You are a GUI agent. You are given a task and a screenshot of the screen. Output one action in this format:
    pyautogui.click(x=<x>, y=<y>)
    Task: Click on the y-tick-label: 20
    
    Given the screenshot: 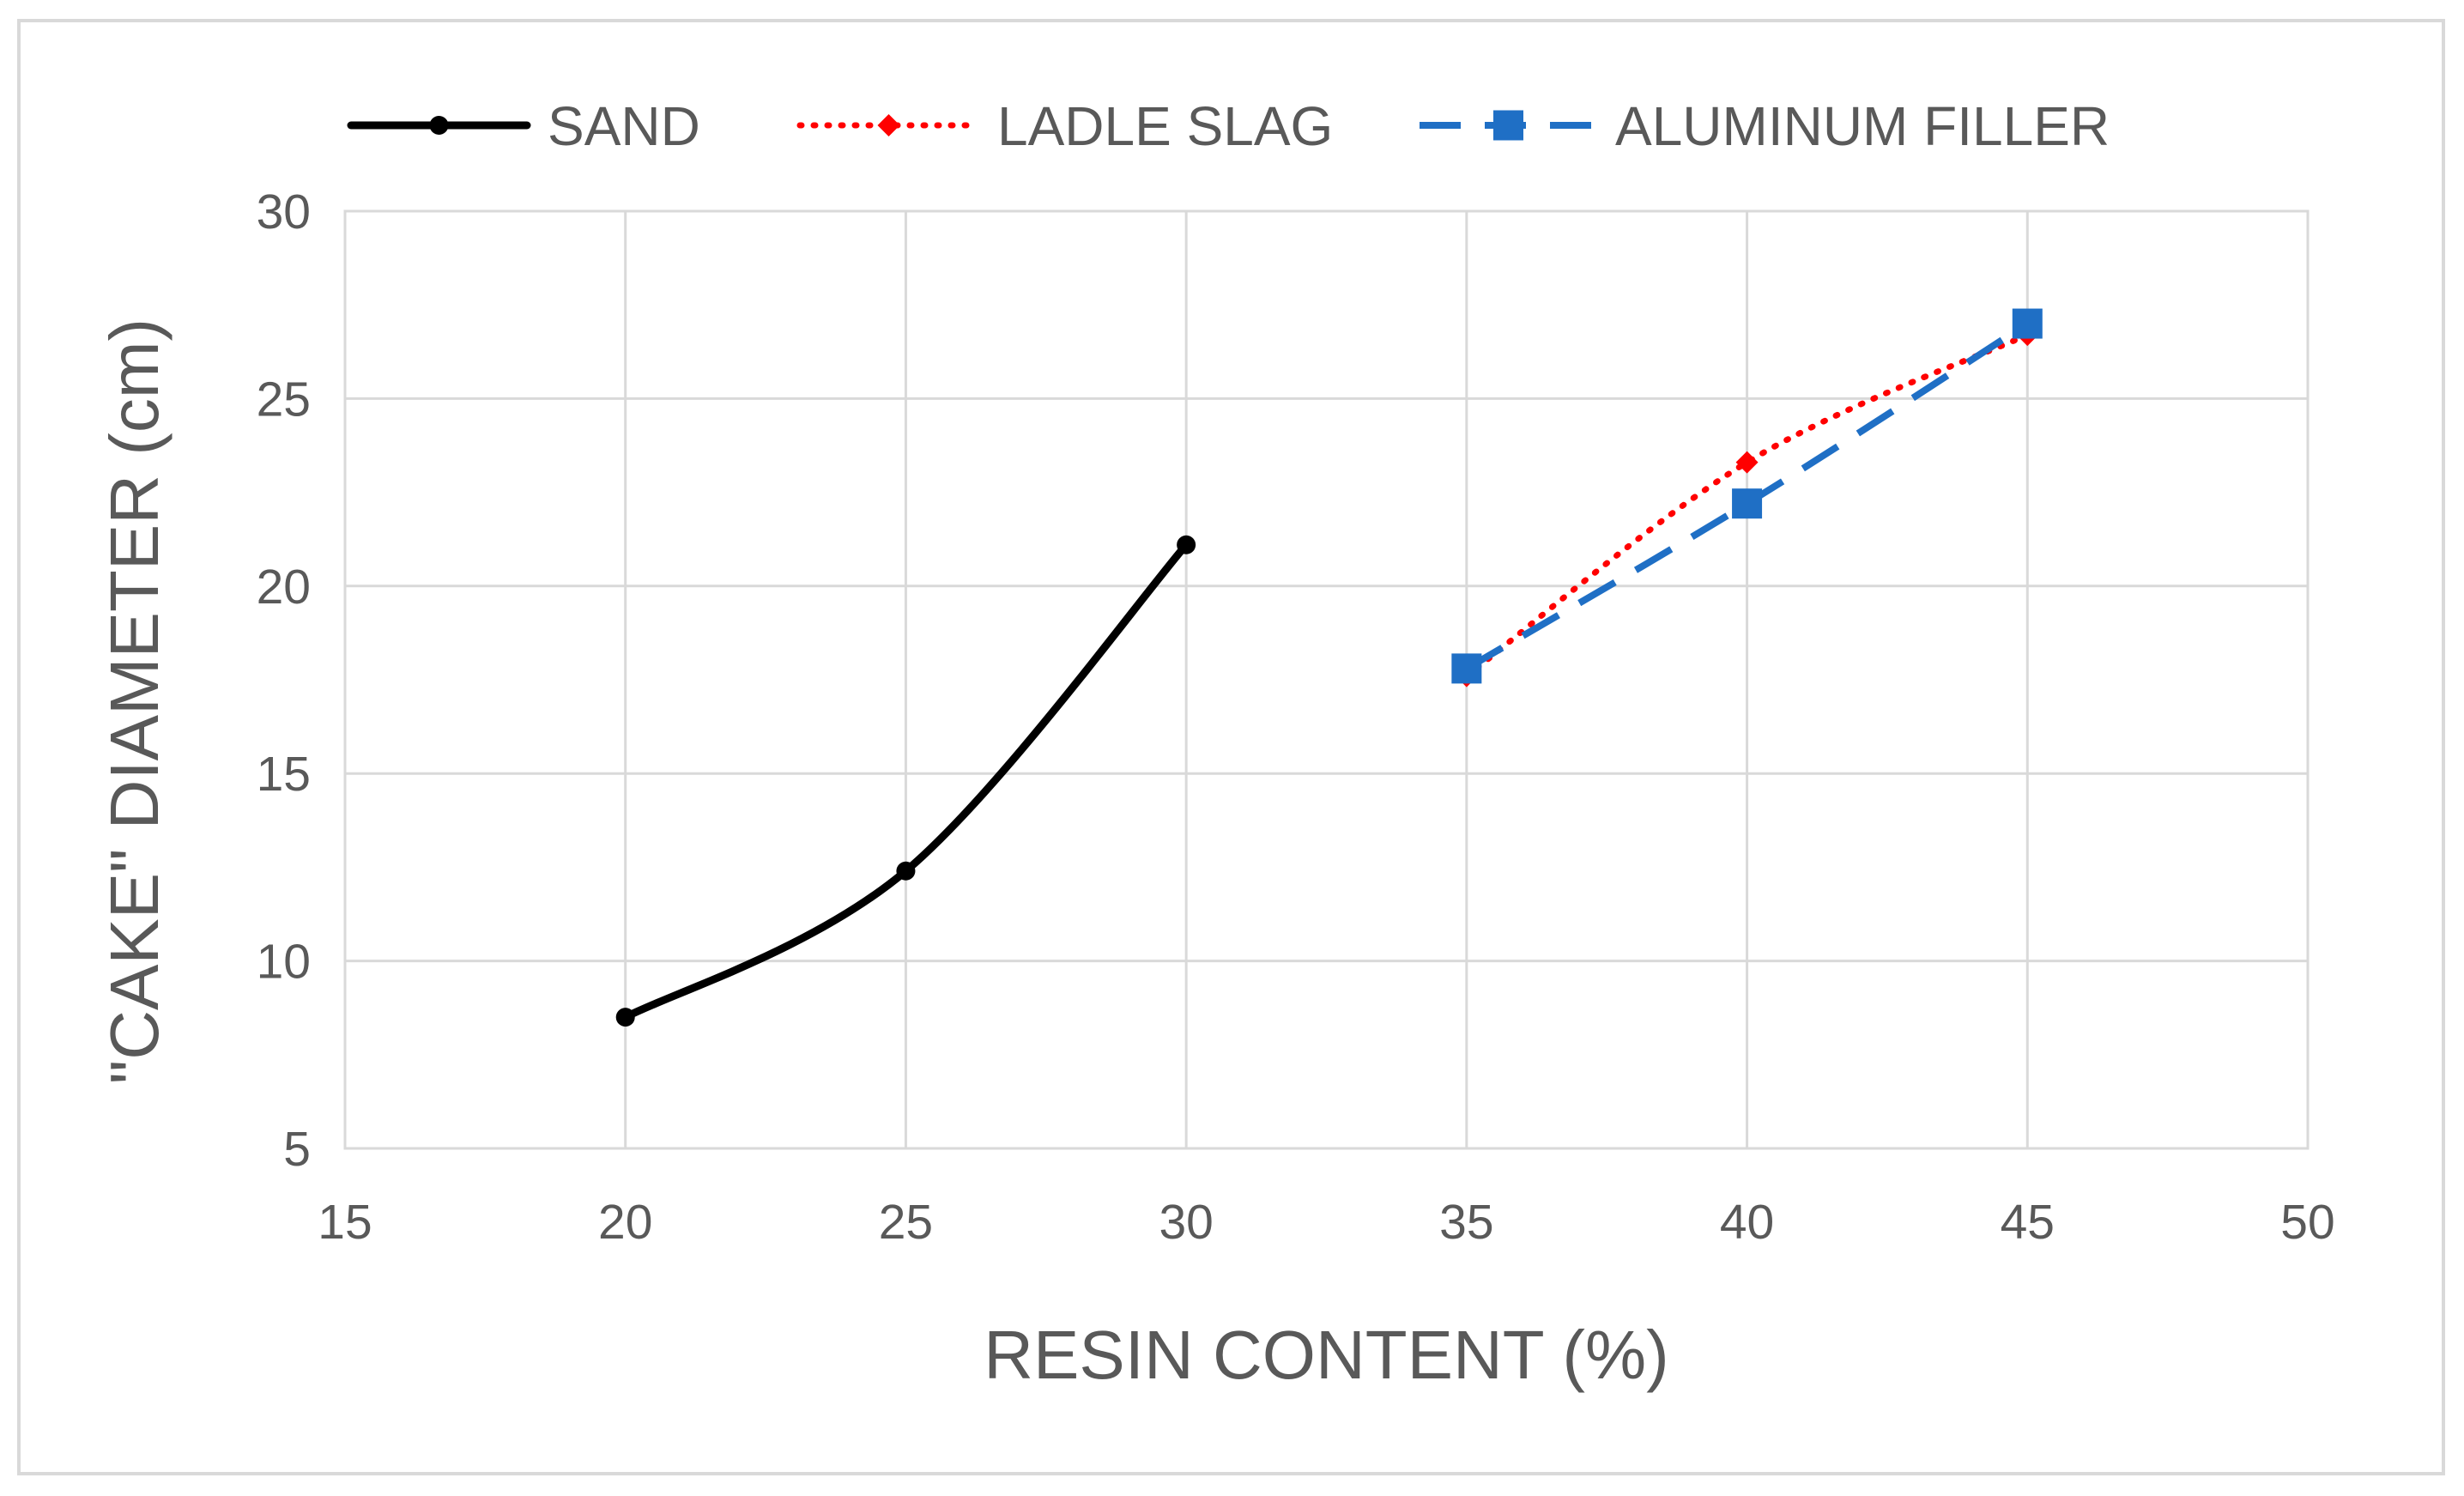 What is the action you would take?
    pyautogui.click(x=284, y=587)
    